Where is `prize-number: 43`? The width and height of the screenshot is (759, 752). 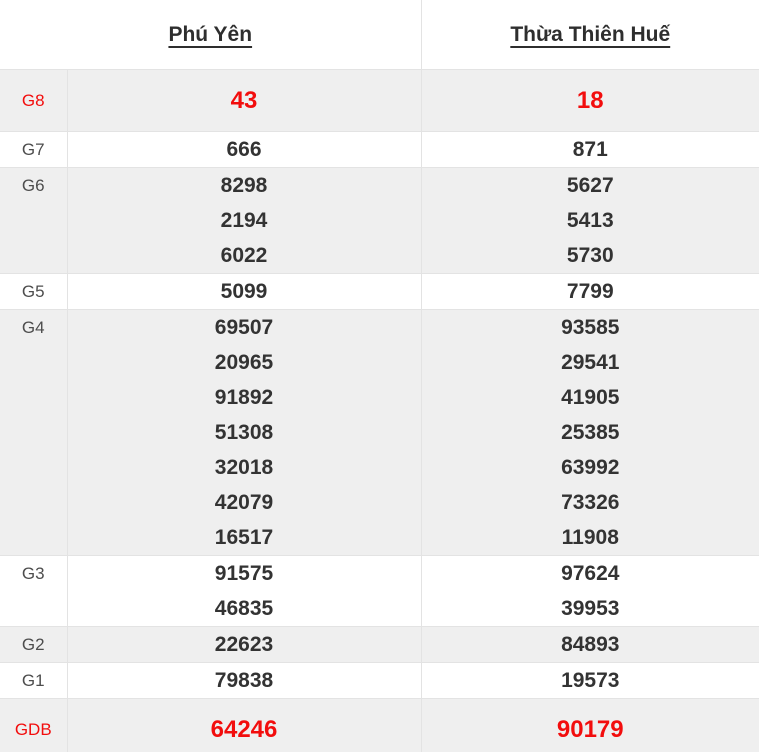 prize-number: 43 is located at coordinates (244, 100).